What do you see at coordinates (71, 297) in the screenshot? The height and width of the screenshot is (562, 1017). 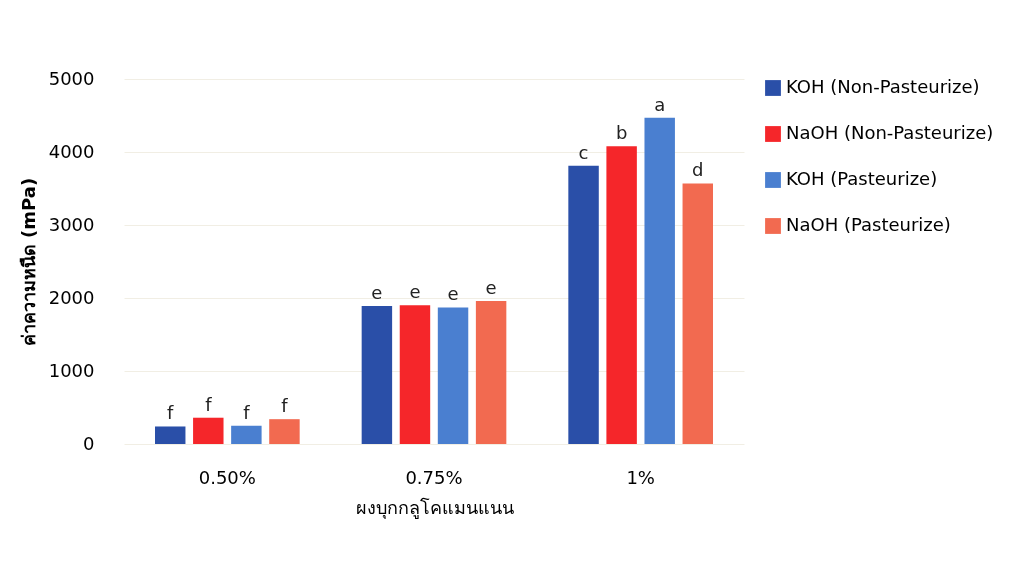 I see `y-tick-label: 2000` at bounding box center [71, 297].